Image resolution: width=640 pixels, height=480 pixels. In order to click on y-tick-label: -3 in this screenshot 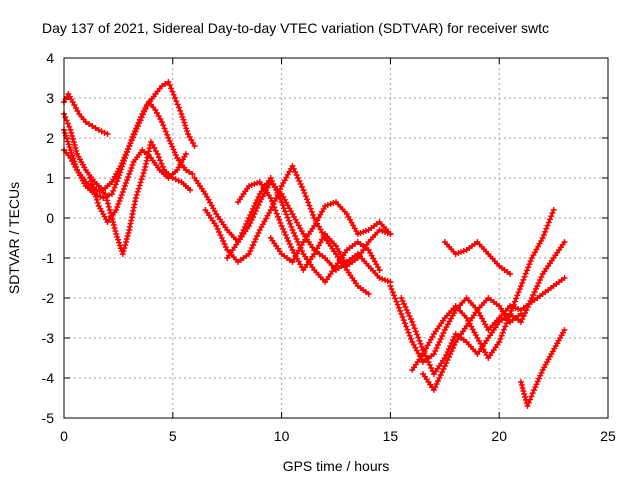, I will do `click(48, 338)`.